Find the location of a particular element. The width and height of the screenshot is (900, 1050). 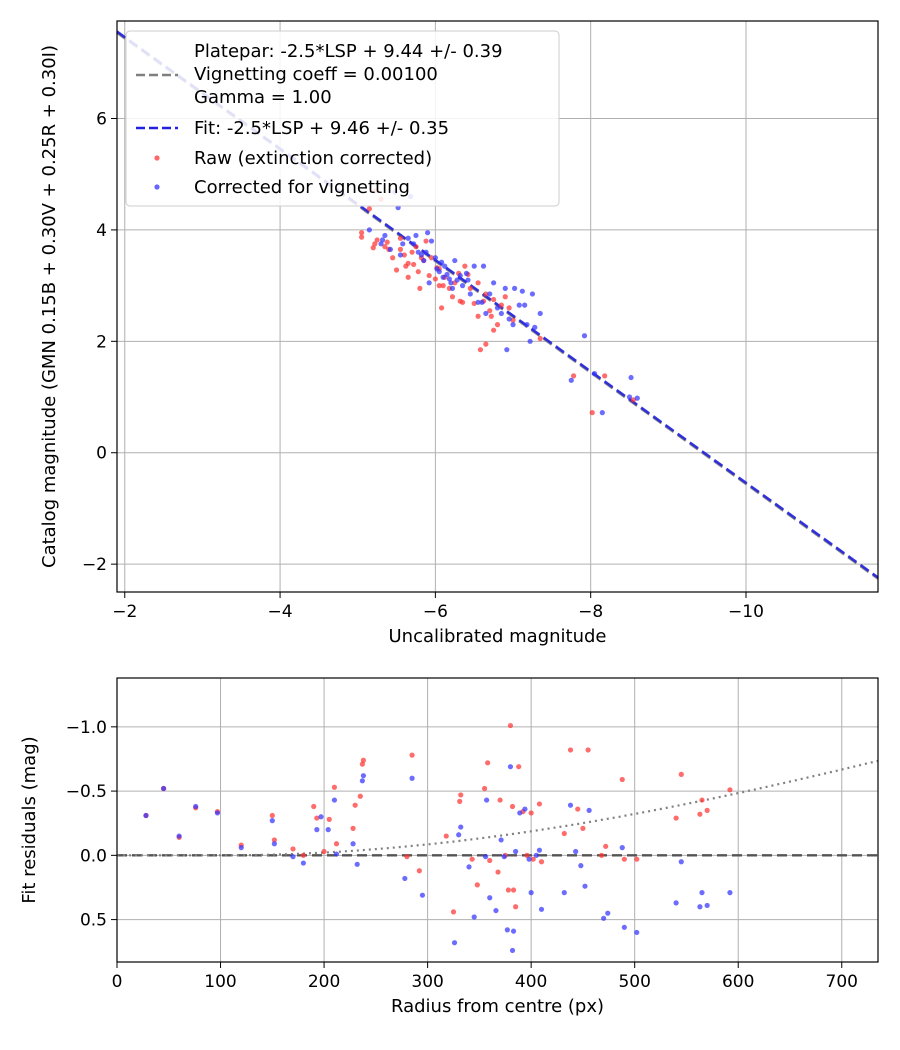

y-tick-label: 0.0 is located at coordinates (93, 856).